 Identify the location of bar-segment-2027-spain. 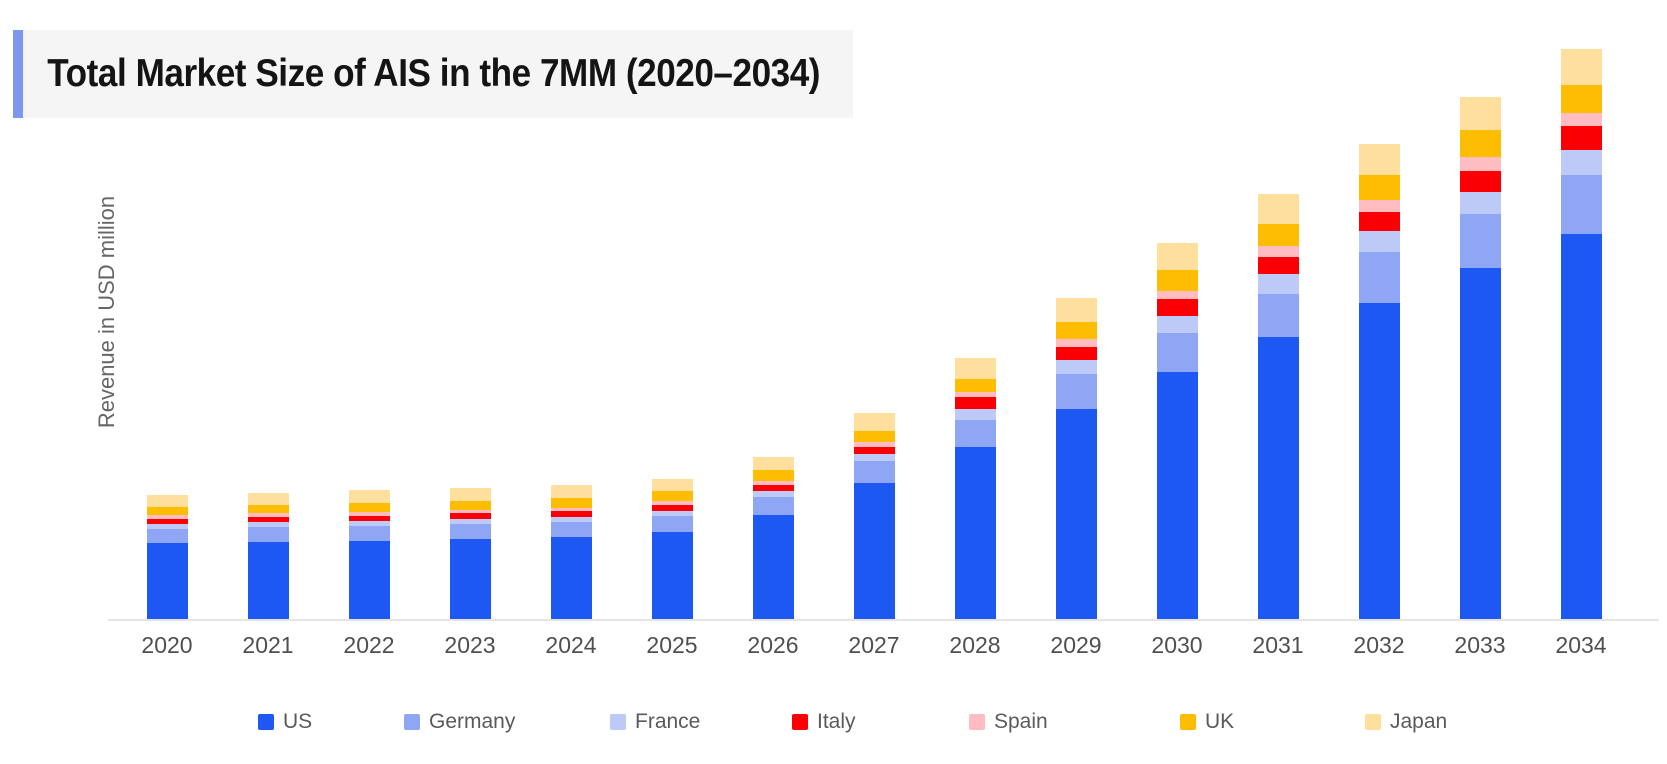
(874, 444).